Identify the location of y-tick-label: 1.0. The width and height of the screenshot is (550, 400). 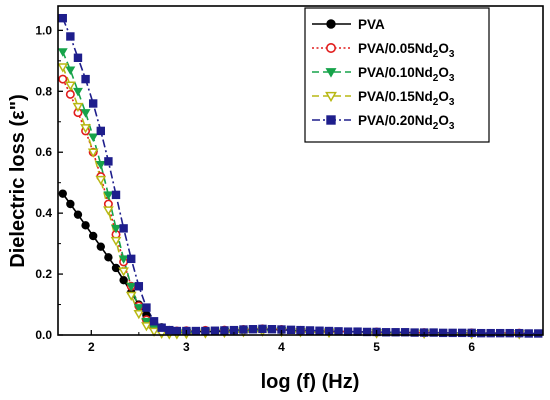
(43, 30).